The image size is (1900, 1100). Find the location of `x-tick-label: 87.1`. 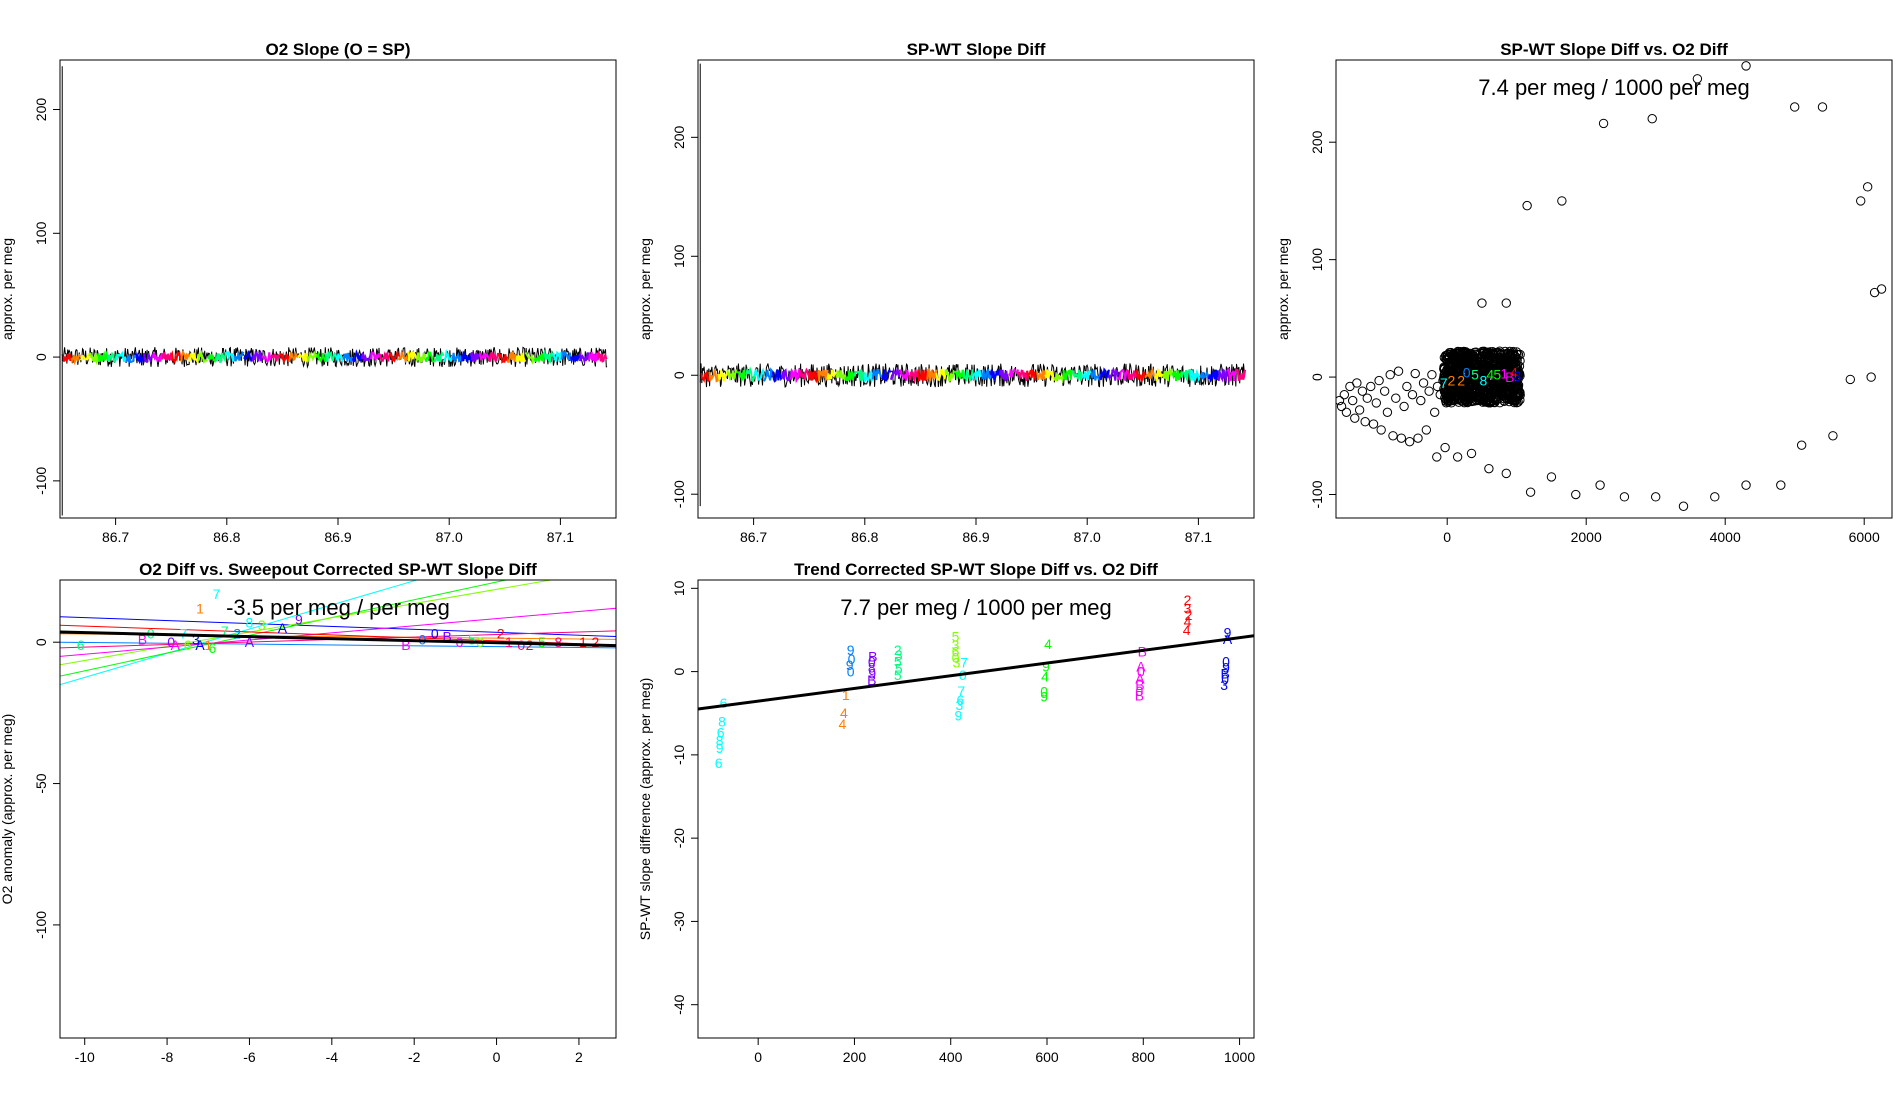

x-tick-label: 87.1 is located at coordinates (1198, 537).